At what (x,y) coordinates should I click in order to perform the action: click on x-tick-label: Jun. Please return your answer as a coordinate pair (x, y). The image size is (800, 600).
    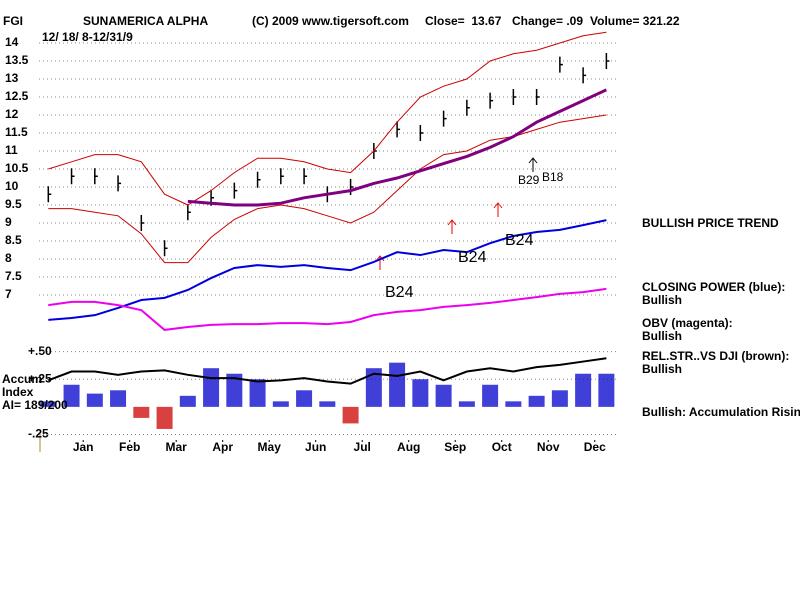
    Looking at the image, I should click on (315, 447).